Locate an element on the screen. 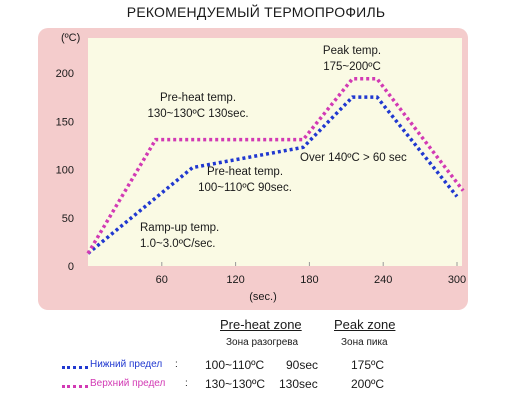 Image resolution: width=512 pixels, height=400 pixels. annotation-over-140: Over 140ºC > 60 sec is located at coordinates (353, 158).